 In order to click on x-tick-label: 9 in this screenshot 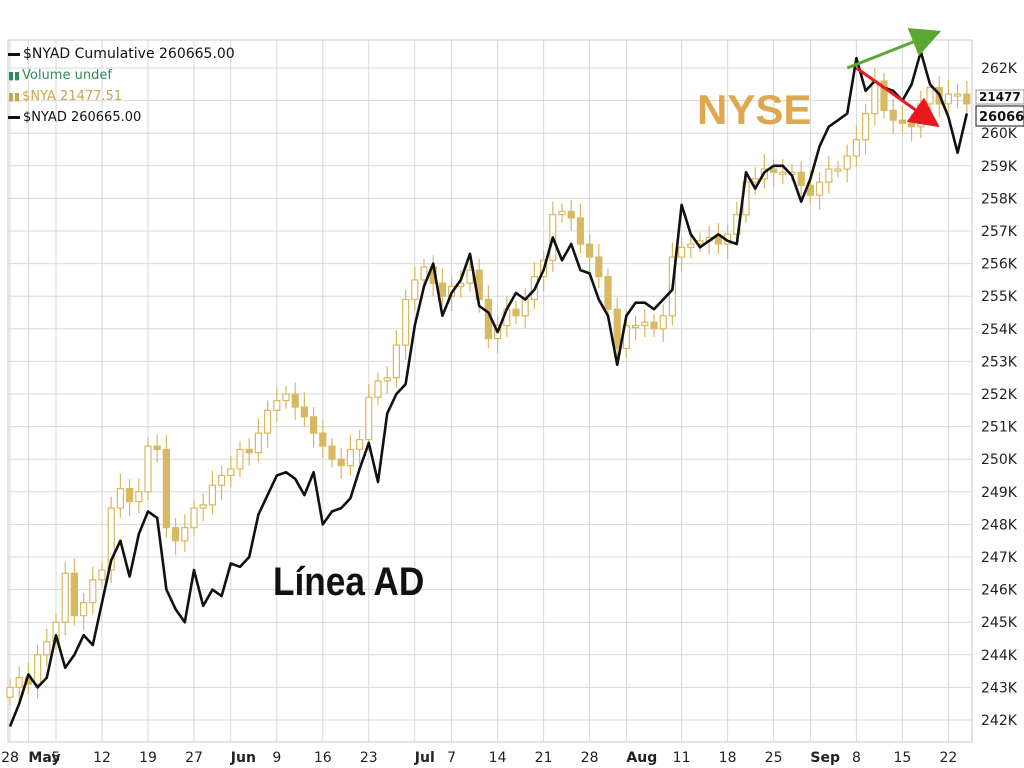, I will do `click(276, 758)`.